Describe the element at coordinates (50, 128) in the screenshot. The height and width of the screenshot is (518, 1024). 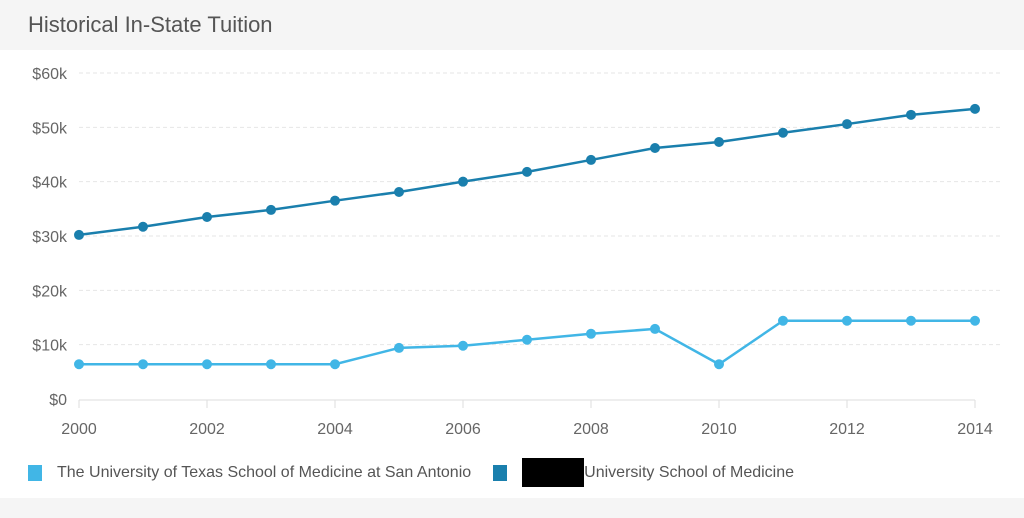
I see `y-tick-label: $50k` at that location.